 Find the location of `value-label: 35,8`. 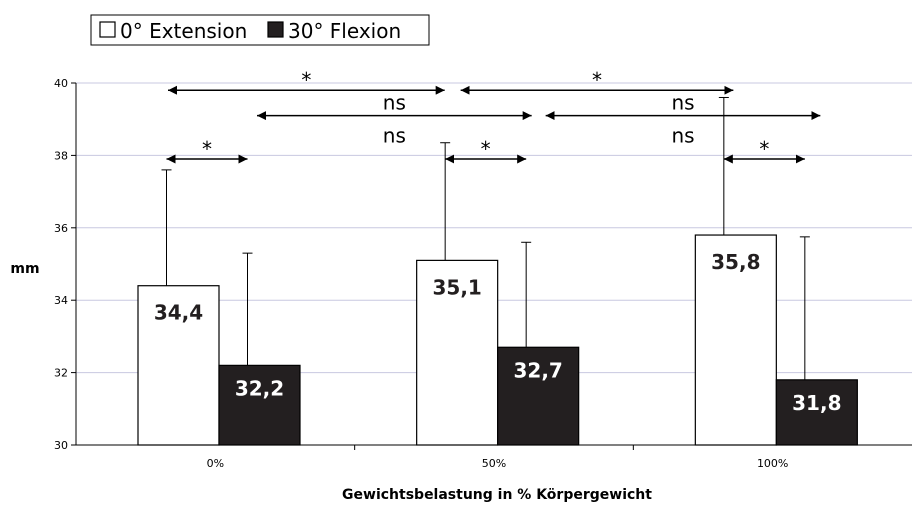

value-label: 35,8 is located at coordinates (735, 262).